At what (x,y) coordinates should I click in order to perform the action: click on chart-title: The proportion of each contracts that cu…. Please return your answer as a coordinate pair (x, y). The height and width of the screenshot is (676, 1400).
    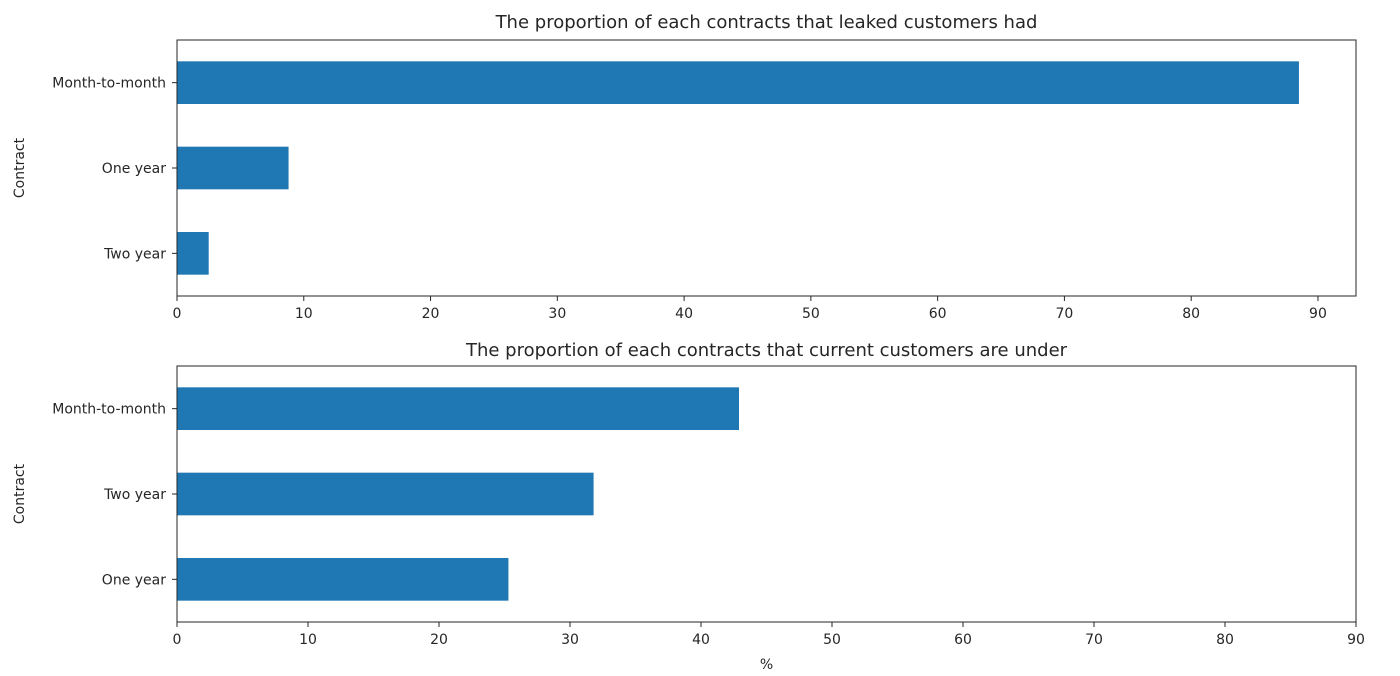
    Looking at the image, I should click on (766, 350).